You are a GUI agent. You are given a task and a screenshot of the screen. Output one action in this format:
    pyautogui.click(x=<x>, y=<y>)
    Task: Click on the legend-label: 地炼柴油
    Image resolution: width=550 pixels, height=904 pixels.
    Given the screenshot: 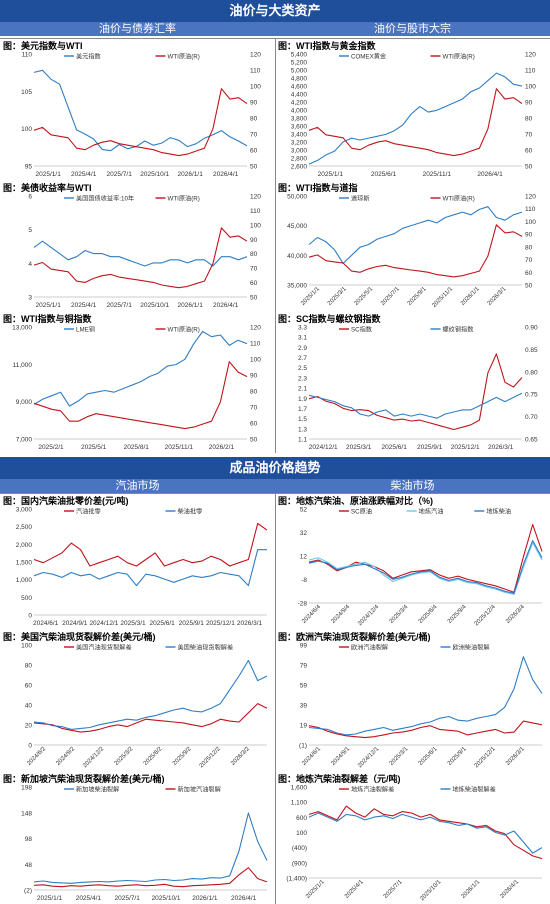 What is the action you would take?
    pyautogui.click(x=498, y=512)
    